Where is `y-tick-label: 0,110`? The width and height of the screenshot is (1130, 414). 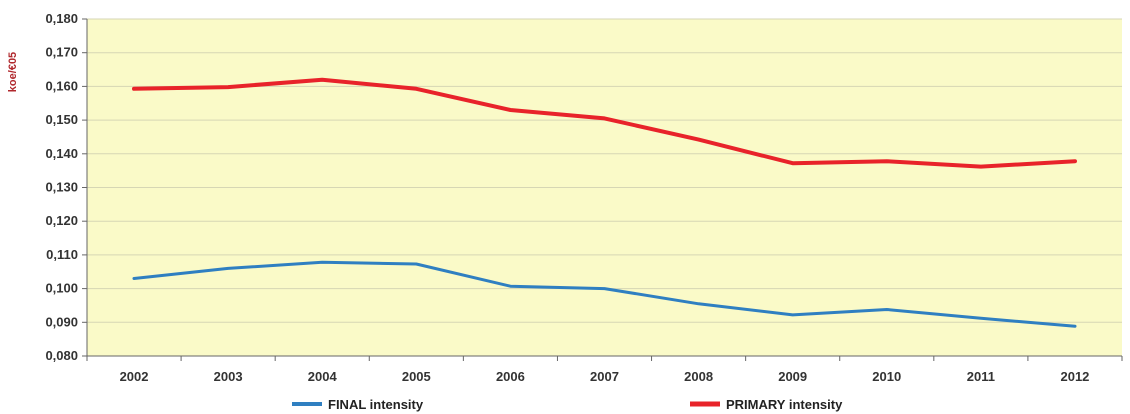
y-tick-label: 0,110 is located at coordinates (62, 254).